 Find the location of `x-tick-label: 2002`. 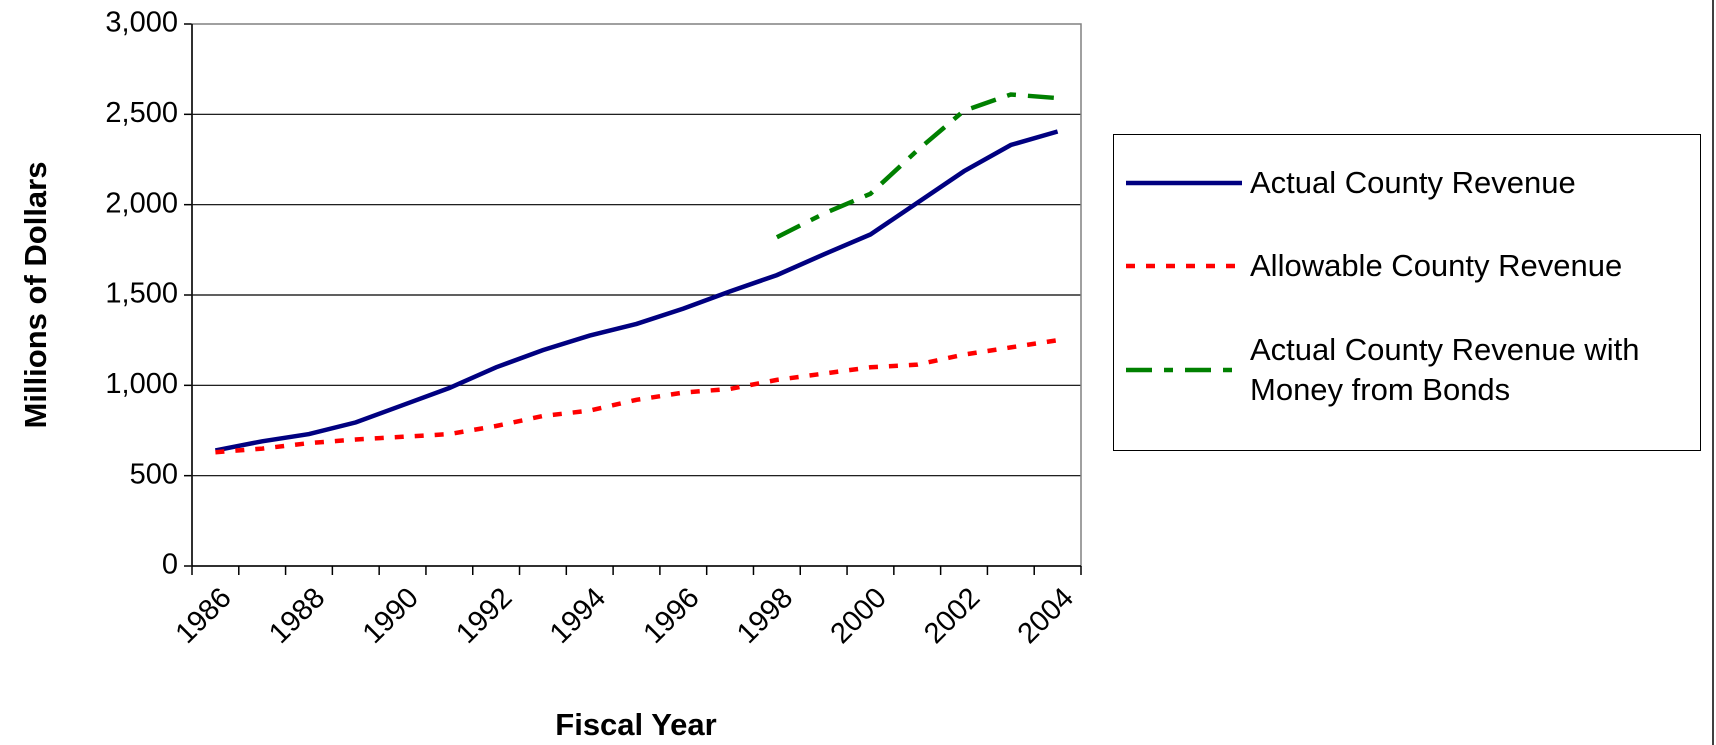

x-tick-label: 2002 is located at coordinates (952, 616).